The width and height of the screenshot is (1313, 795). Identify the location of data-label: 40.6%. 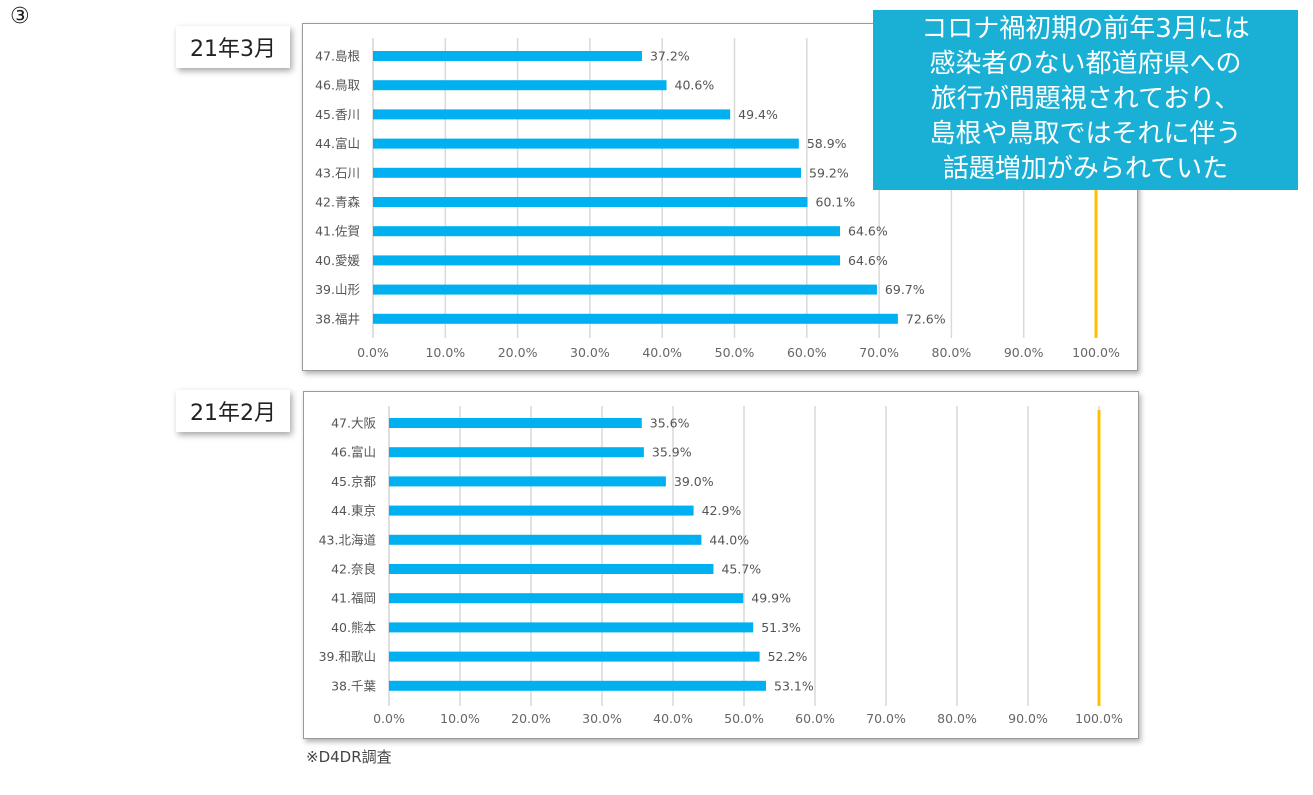
(695, 85).